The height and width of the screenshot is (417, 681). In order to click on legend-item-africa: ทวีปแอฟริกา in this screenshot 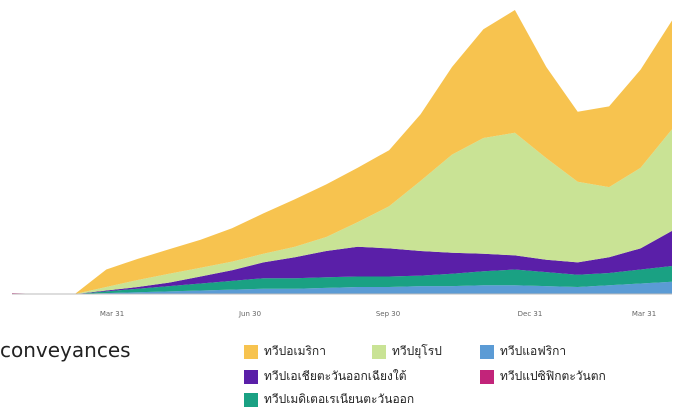, I will do `click(523, 351)`.